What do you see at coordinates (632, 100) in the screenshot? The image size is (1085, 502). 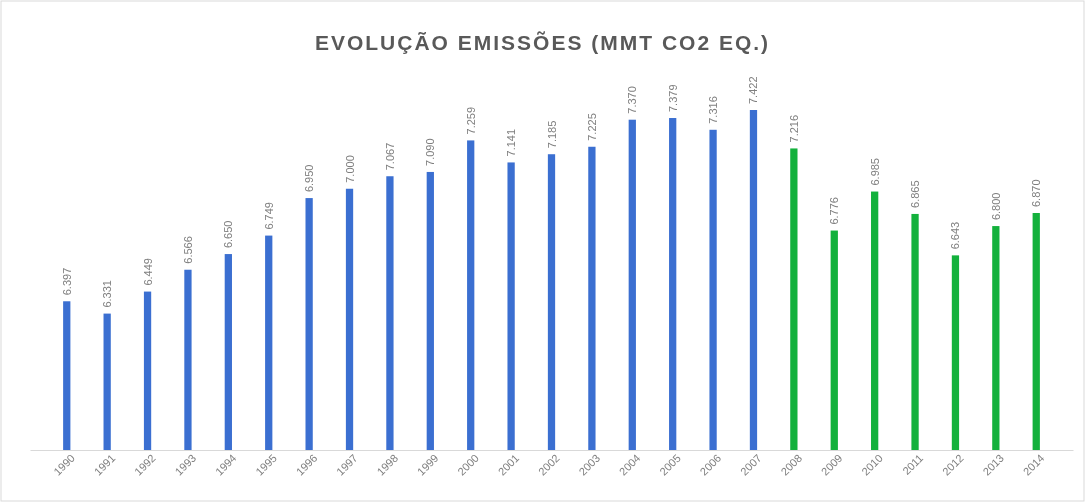 I see `data-label: 7.370` at bounding box center [632, 100].